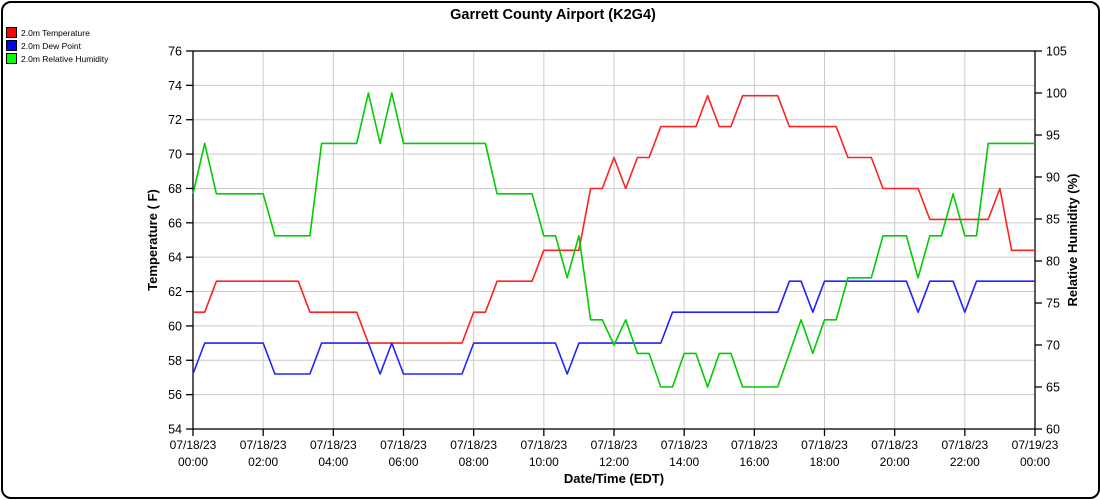 This screenshot has height=500, width=1100. I want to click on y-right-tick-label: 60, so click(1053, 430).